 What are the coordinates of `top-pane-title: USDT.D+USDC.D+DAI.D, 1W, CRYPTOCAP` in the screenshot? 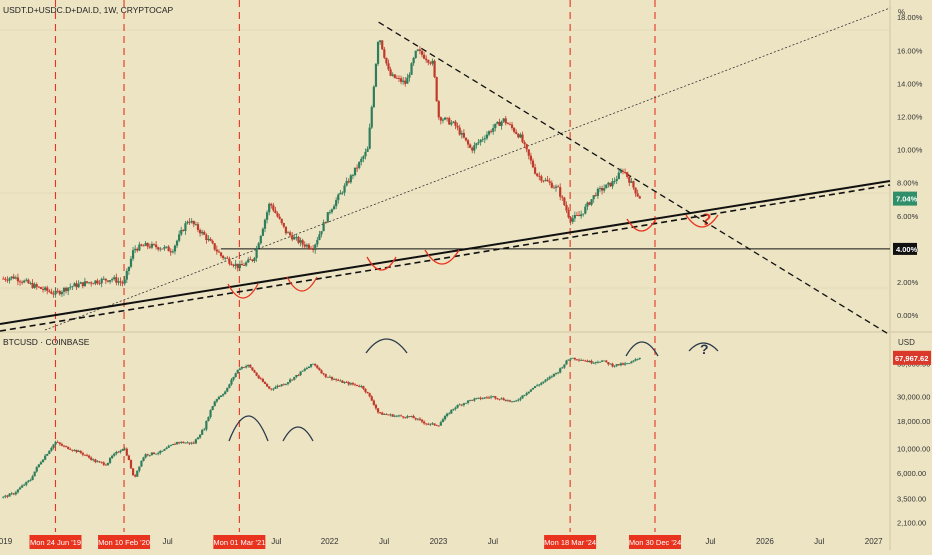 It's located at (88, 10).